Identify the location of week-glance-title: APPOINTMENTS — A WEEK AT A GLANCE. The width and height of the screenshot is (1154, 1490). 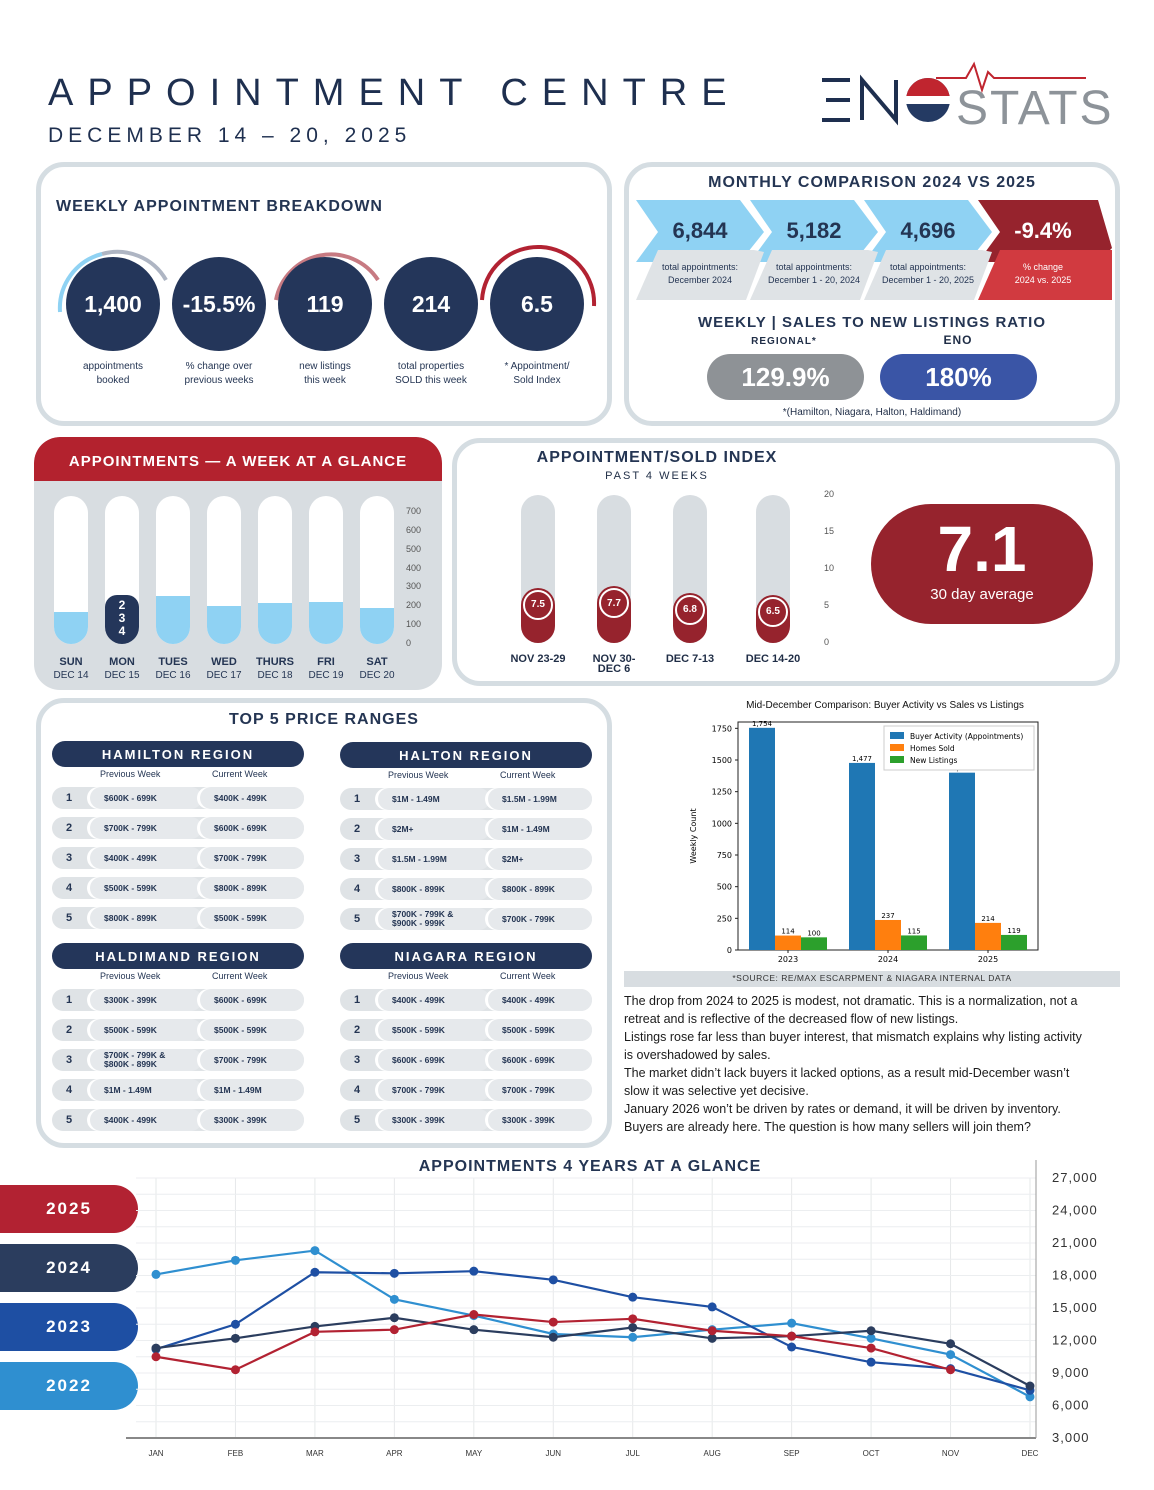
(238, 461).